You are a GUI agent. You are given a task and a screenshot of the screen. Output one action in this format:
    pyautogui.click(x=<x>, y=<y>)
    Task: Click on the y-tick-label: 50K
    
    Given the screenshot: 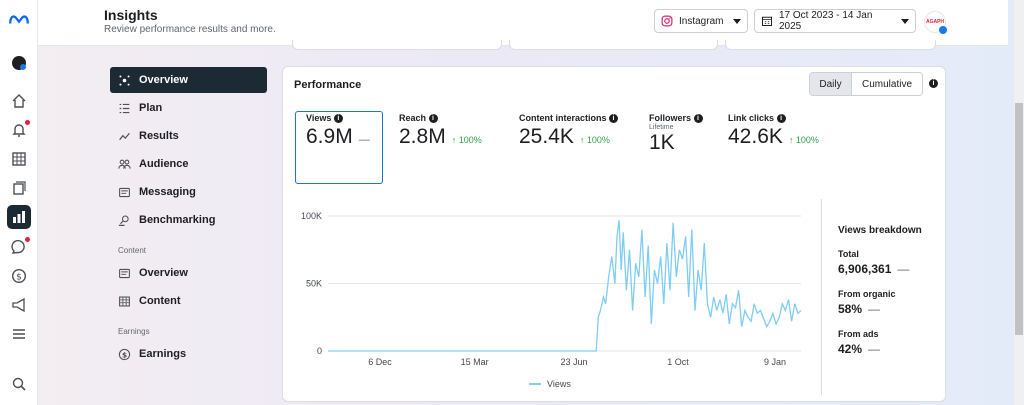 What is the action you would take?
    pyautogui.click(x=314, y=284)
    